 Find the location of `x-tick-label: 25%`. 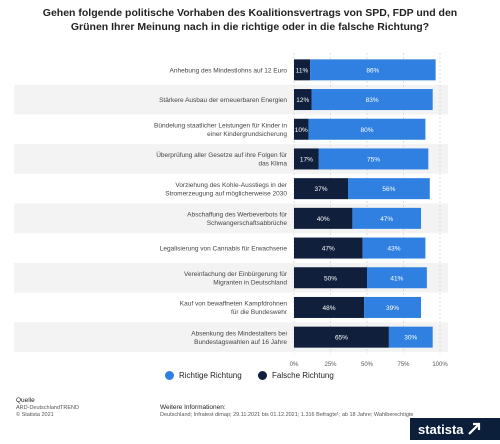

x-tick-label: 25% is located at coordinates (330, 365).